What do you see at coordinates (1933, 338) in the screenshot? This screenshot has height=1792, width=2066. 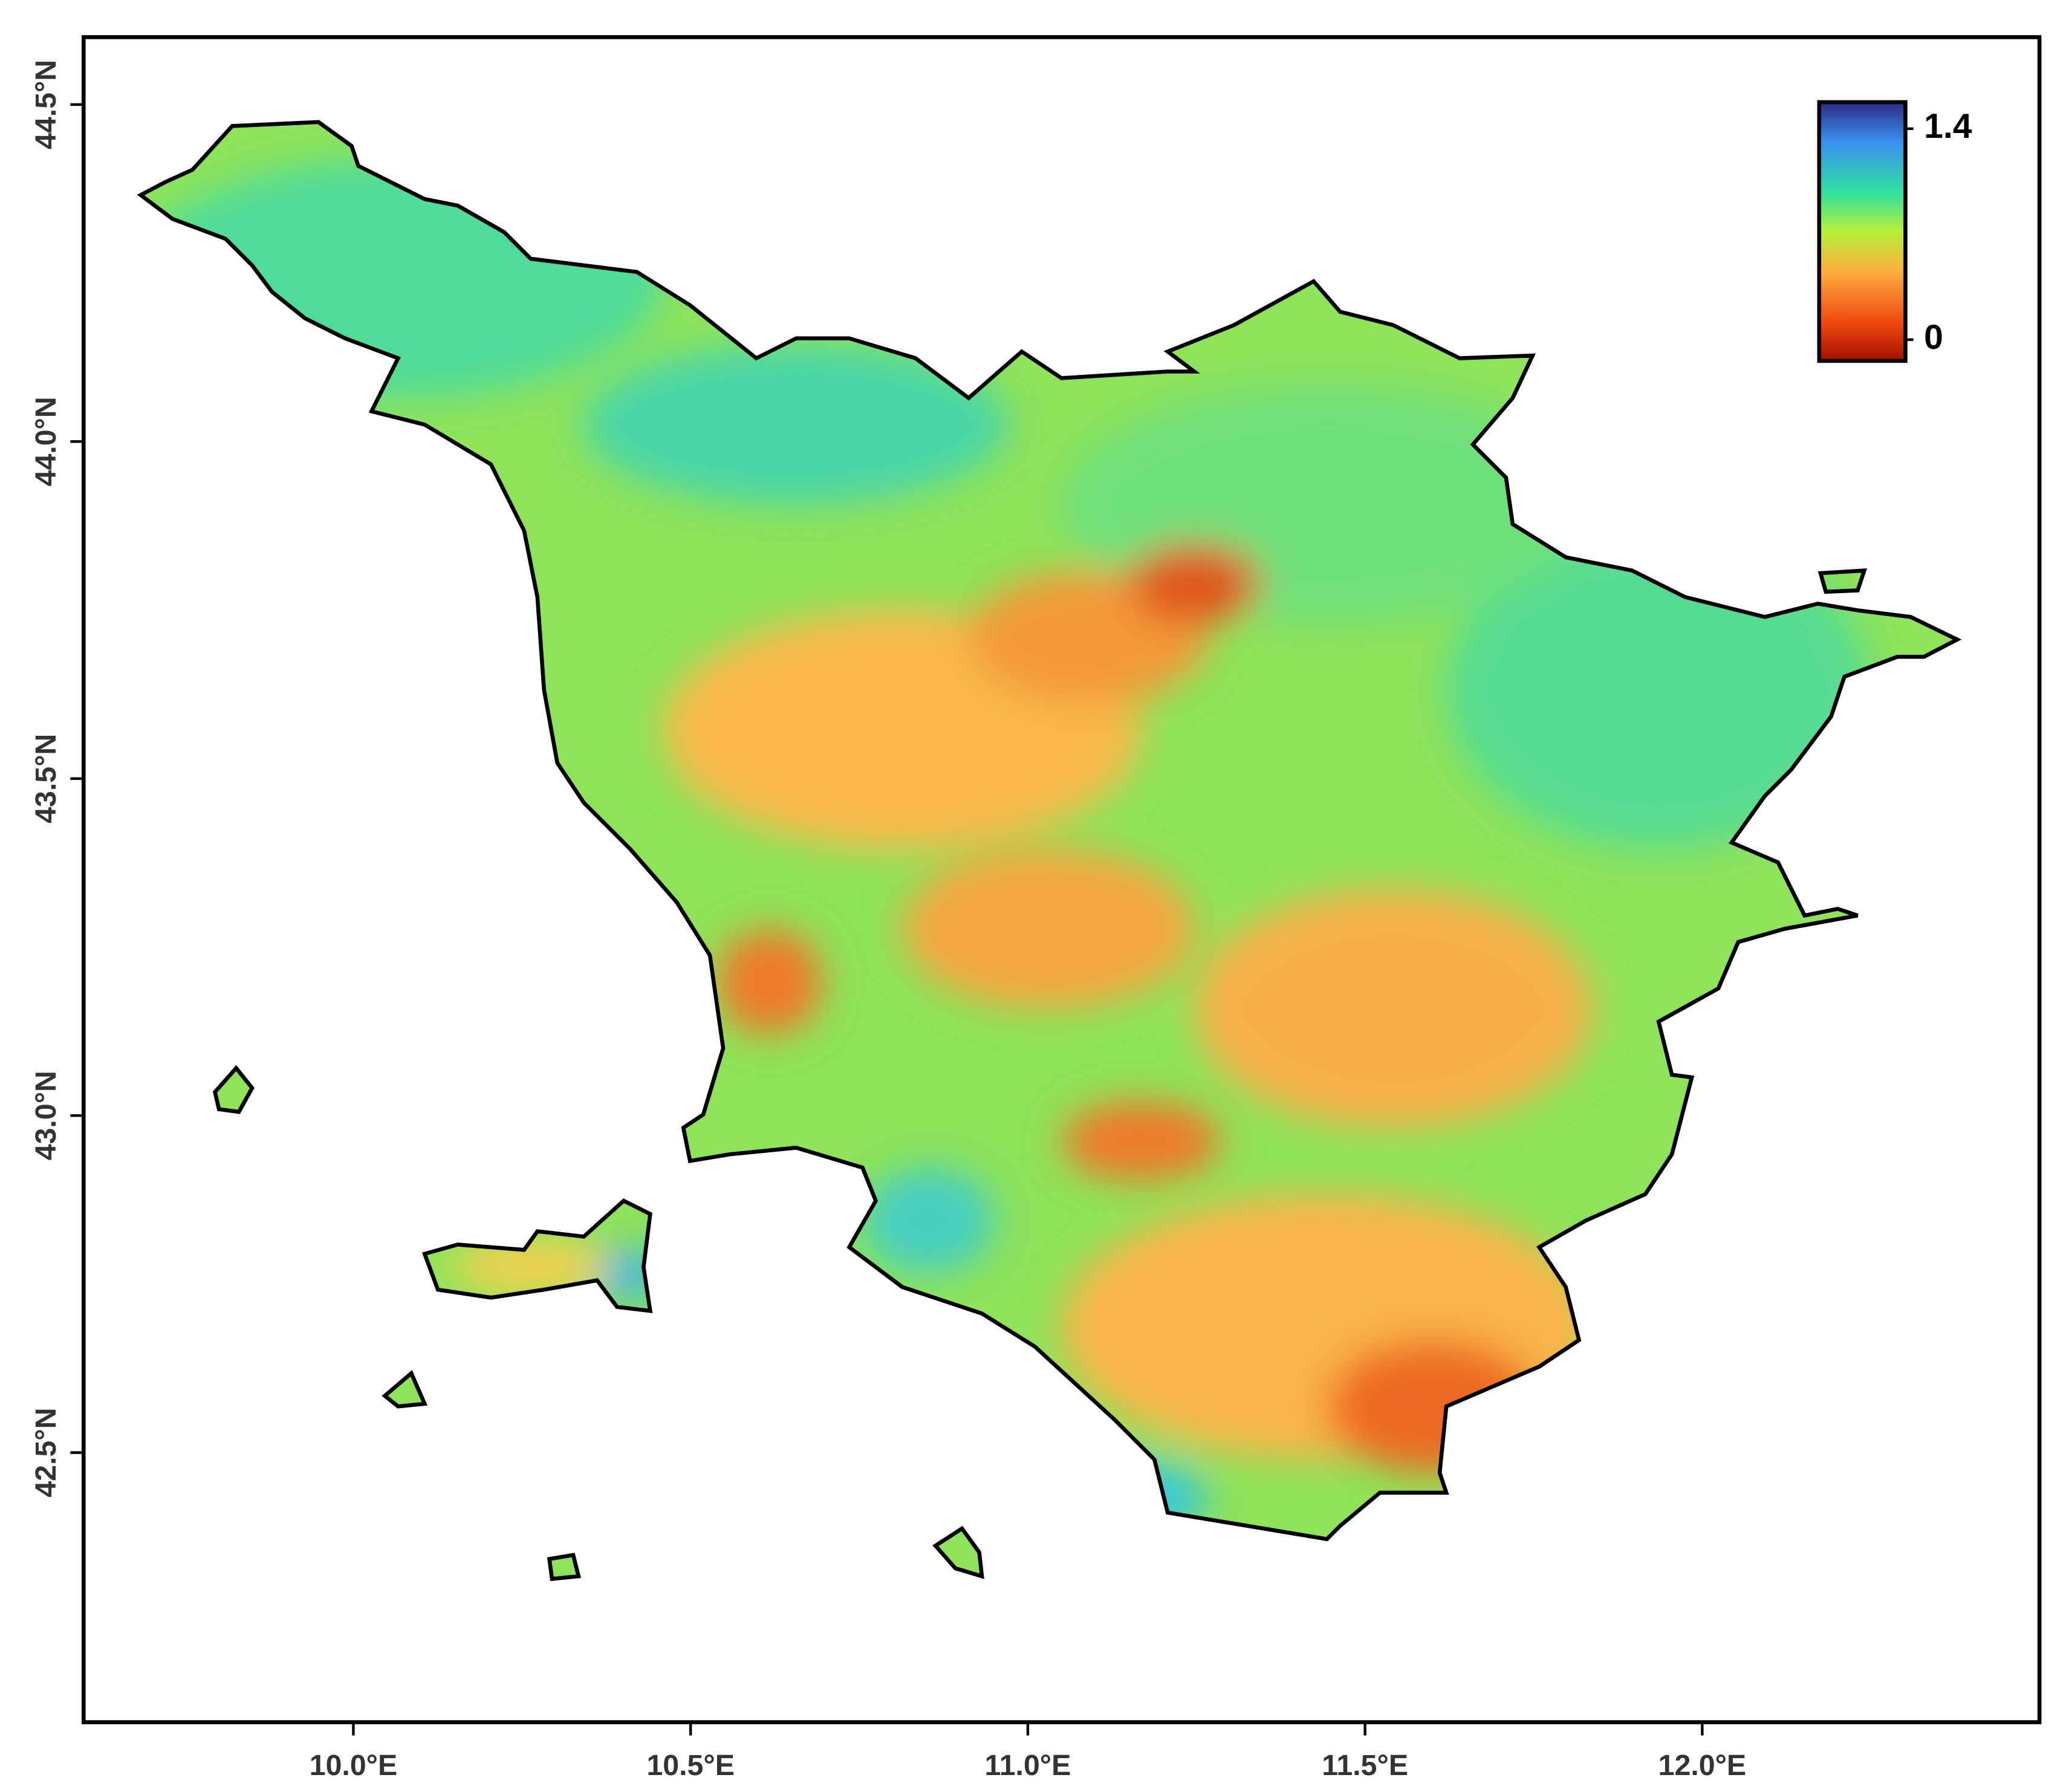 I see `colorbar-label: 0` at bounding box center [1933, 338].